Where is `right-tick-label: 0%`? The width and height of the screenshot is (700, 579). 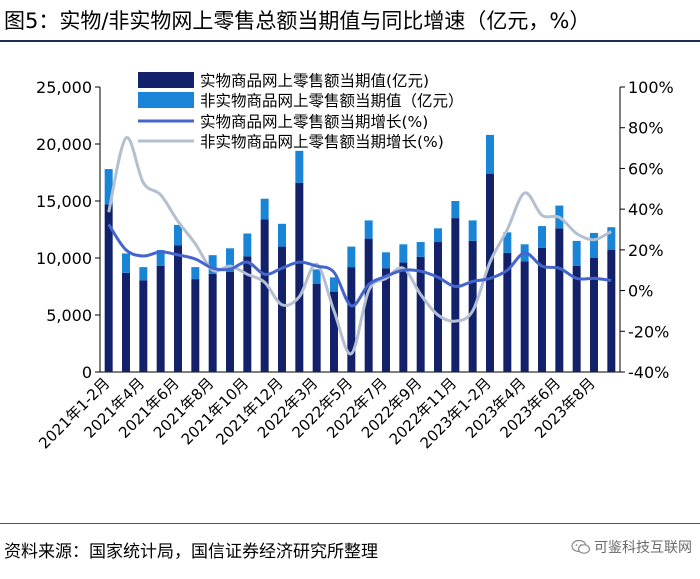
right-tick-label: 0% is located at coordinates (640, 291).